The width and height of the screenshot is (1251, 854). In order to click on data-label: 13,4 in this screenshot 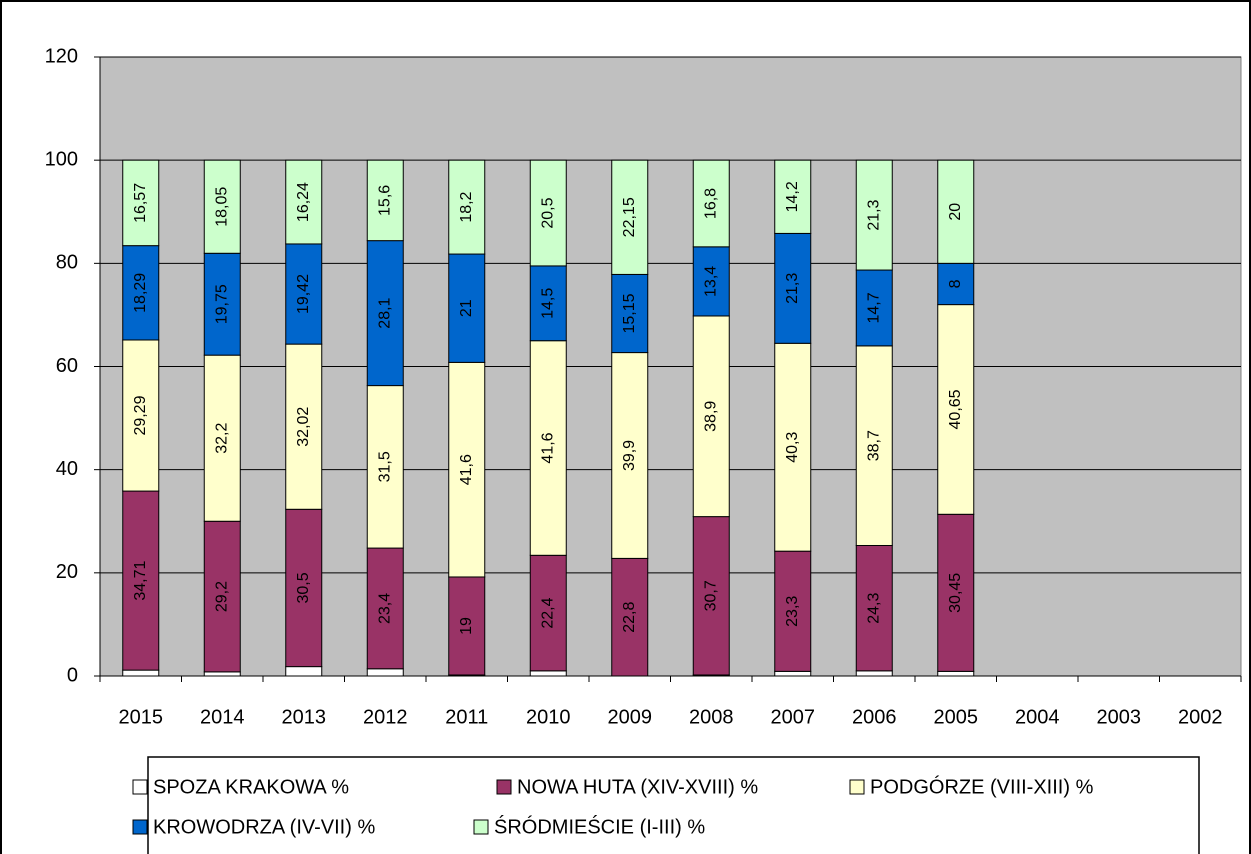, I will do `click(710, 281)`.